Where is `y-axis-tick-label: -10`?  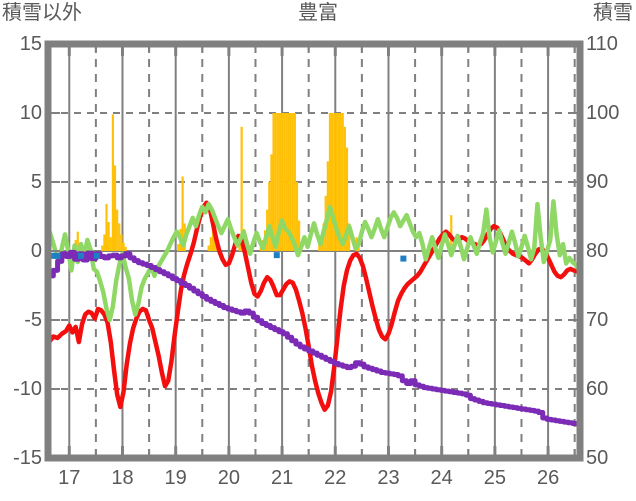
y-axis-tick-label: -10 is located at coordinates (27, 389).